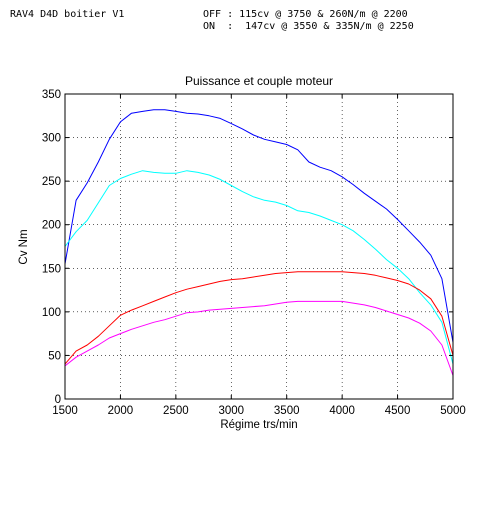 Image resolution: width=500 pixels, height=506 pixels. What do you see at coordinates (67, 14) in the screenshot?
I see `header-left-text: RAV4 D4D boitier V1` at bounding box center [67, 14].